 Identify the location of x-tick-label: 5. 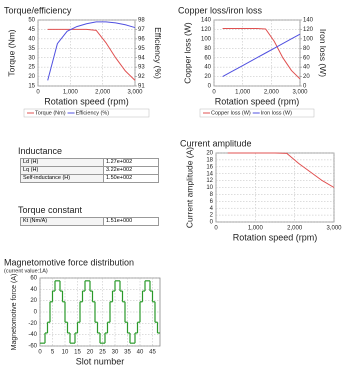
(53, 353).